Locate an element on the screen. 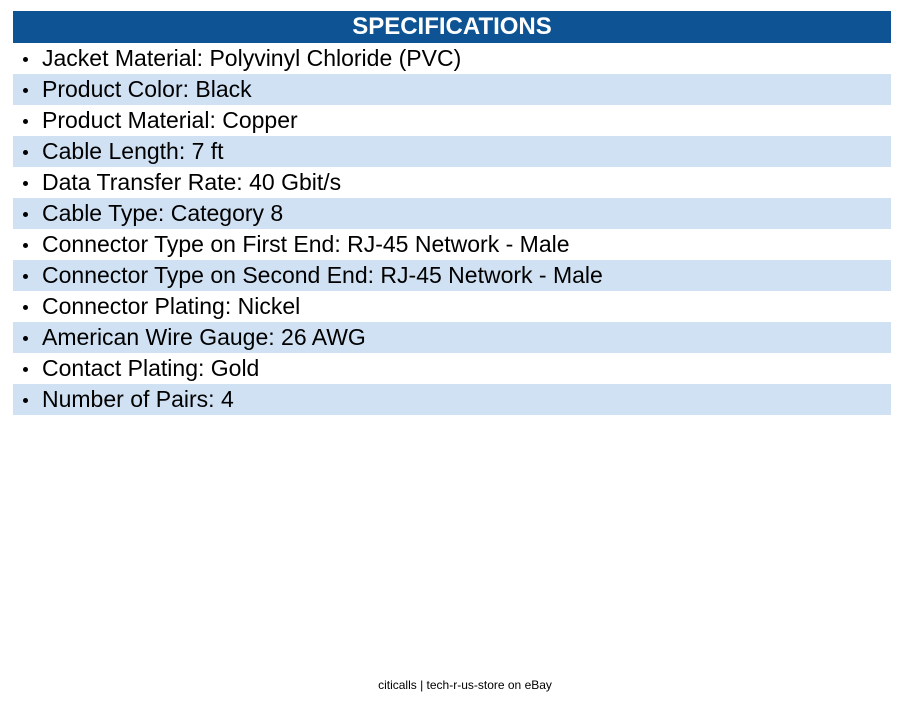 The image size is (906, 703). spec-row: Product Color: Black is located at coordinates (452, 89).